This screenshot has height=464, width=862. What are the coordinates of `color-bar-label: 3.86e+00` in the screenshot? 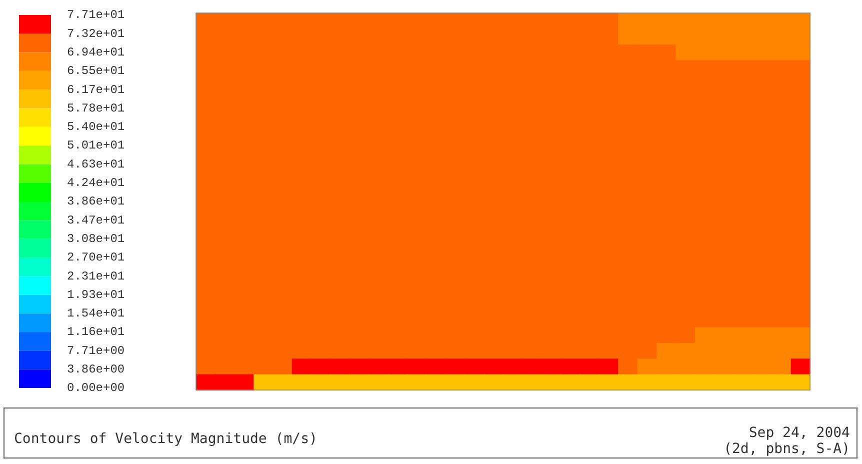 It's located at (96, 369).